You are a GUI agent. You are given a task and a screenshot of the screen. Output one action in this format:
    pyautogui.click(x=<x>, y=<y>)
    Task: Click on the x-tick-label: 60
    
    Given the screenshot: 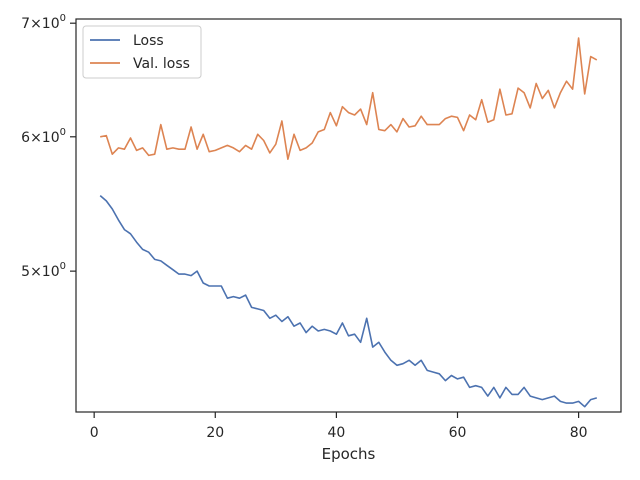 What is the action you would take?
    pyautogui.click(x=458, y=433)
    